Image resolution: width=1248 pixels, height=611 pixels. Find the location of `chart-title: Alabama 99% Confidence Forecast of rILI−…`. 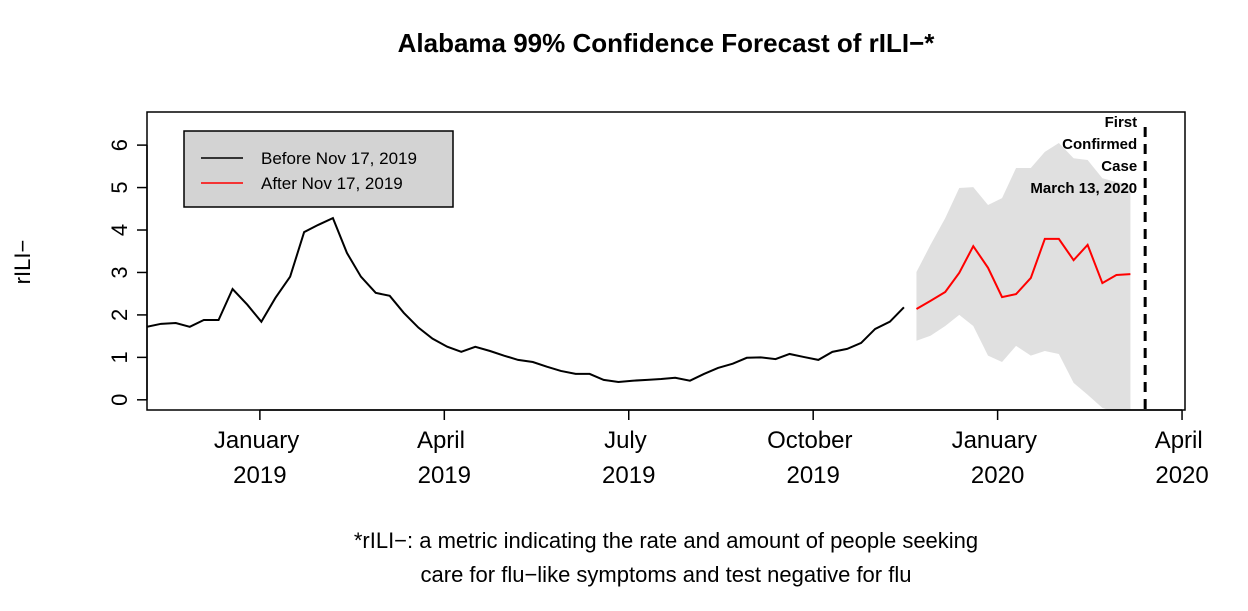

chart-title: Alabama 99% Confidence Forecast of rILI−… is located at coordinates (667, 43).